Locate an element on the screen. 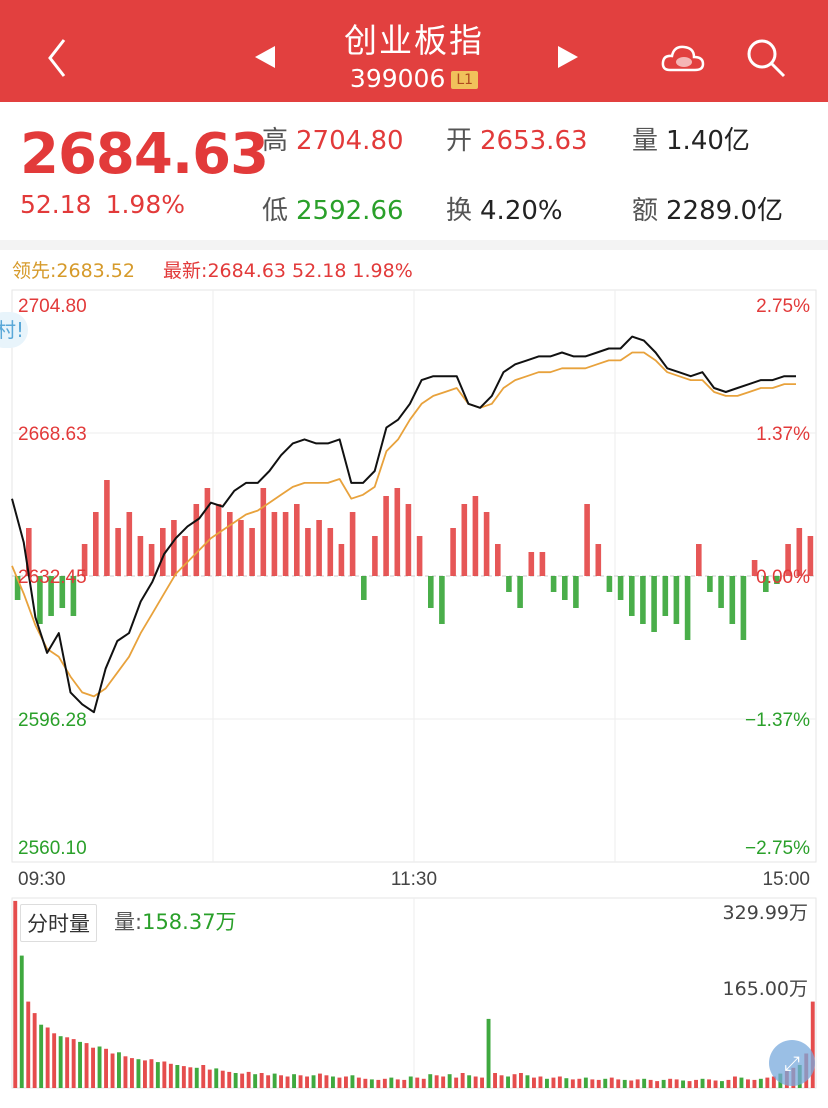  back-icon is located at coordinates (57, 58).